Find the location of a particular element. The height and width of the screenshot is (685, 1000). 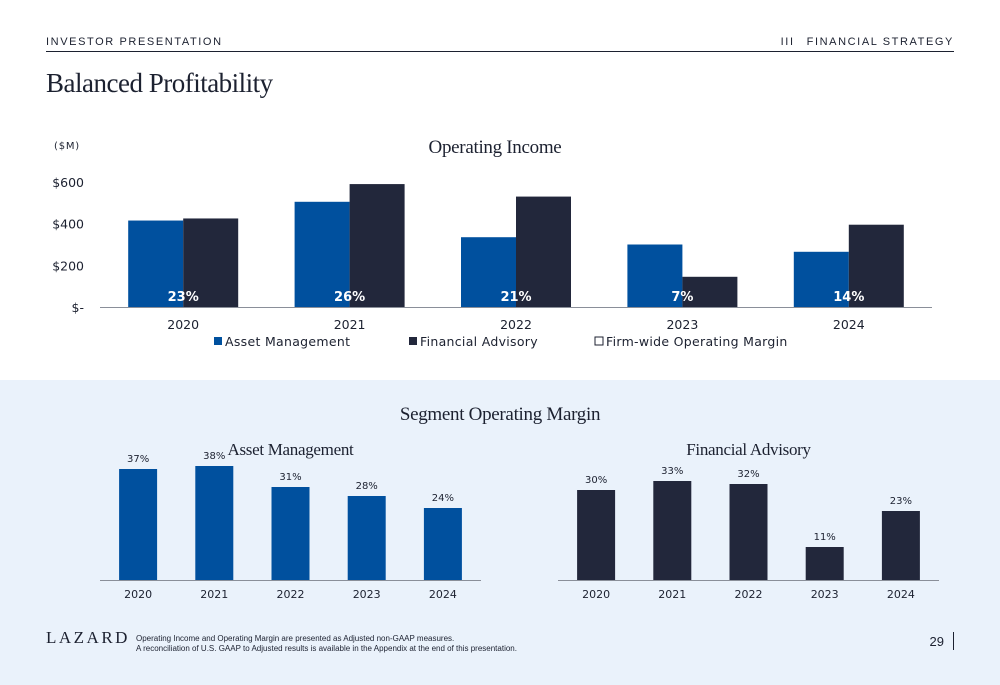

legend-firm-margin-swatch is located at coordinates (599, 341).